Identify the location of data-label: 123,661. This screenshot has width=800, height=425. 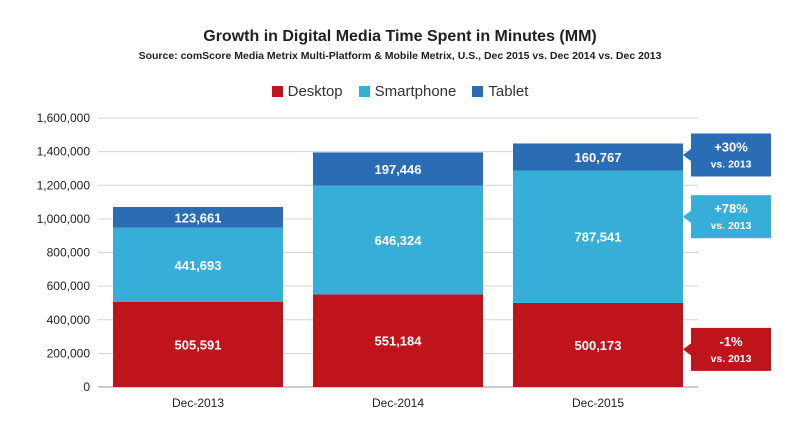
(198, 217).